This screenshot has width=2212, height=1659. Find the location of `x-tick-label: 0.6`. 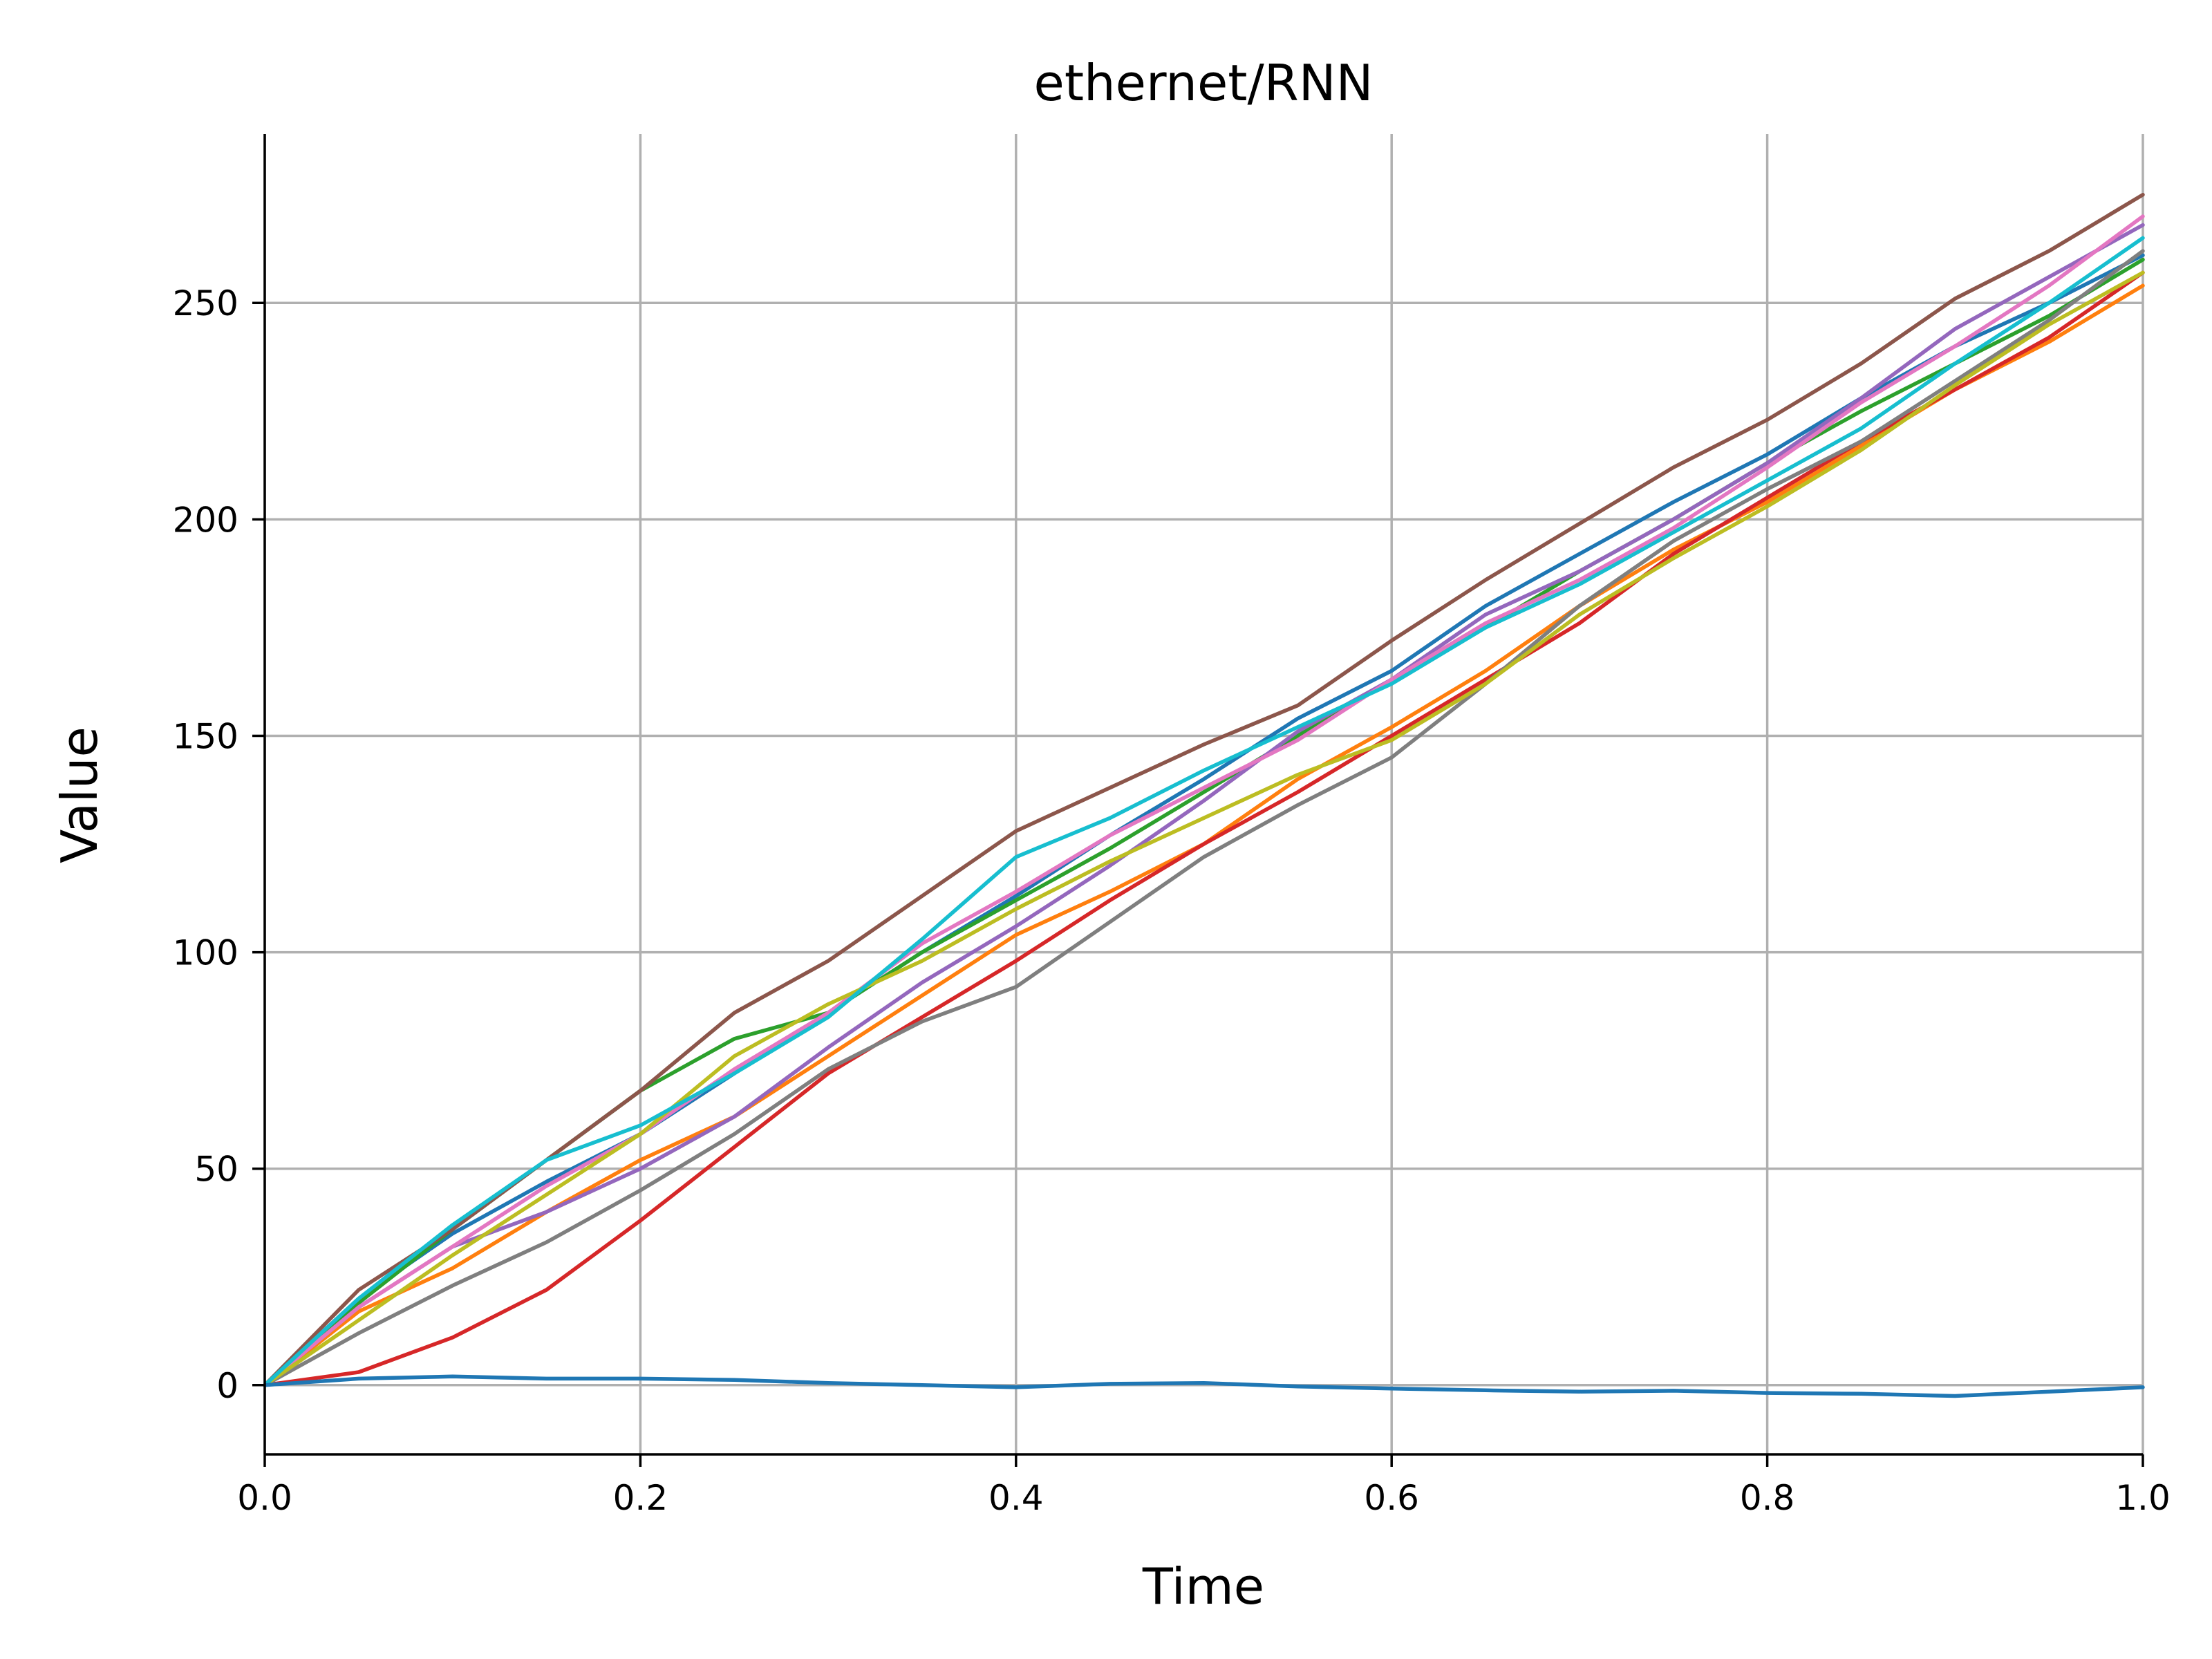

x-tick-label: 0.6 is located at coordinates (1391, 1498).